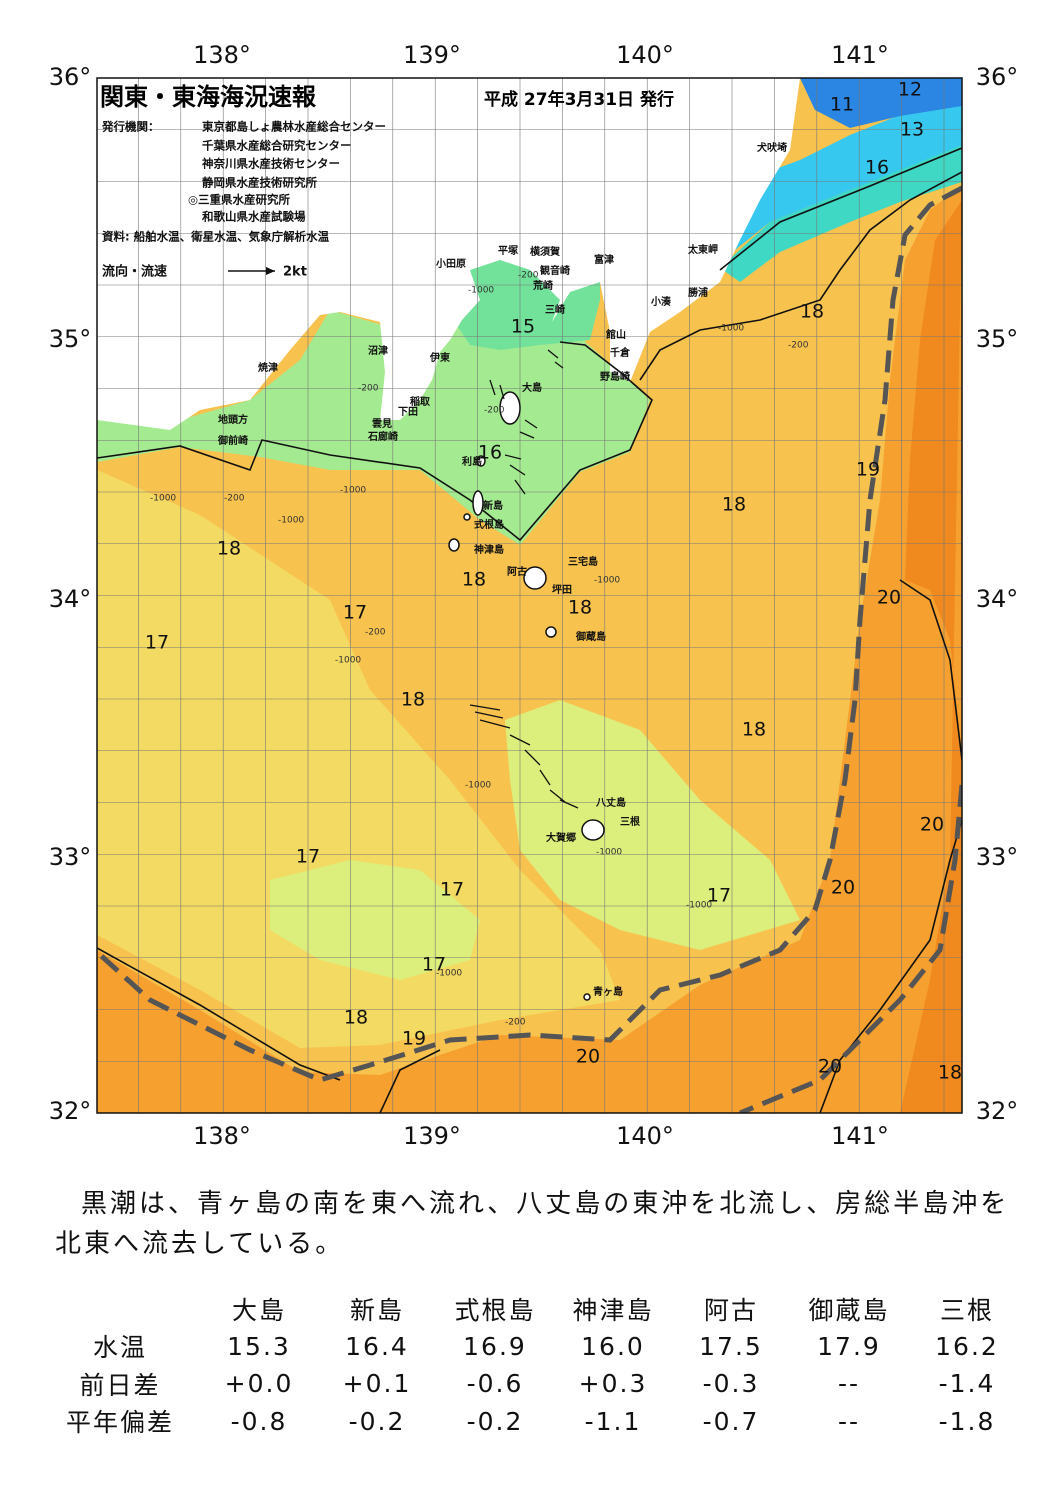  I want to click on corner, so click(120, 1309).